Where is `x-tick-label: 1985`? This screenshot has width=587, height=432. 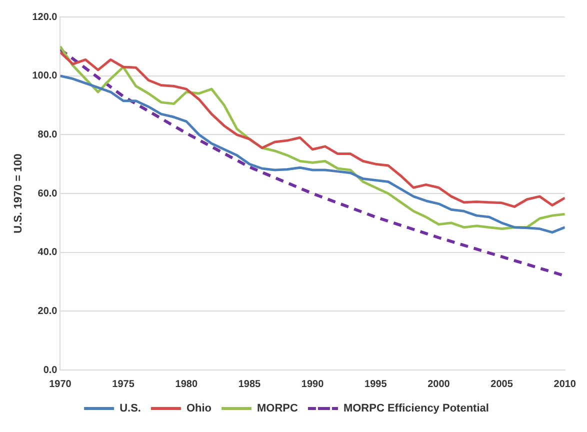
x-tick-label: 1985 is located at coordinates (250, 384).